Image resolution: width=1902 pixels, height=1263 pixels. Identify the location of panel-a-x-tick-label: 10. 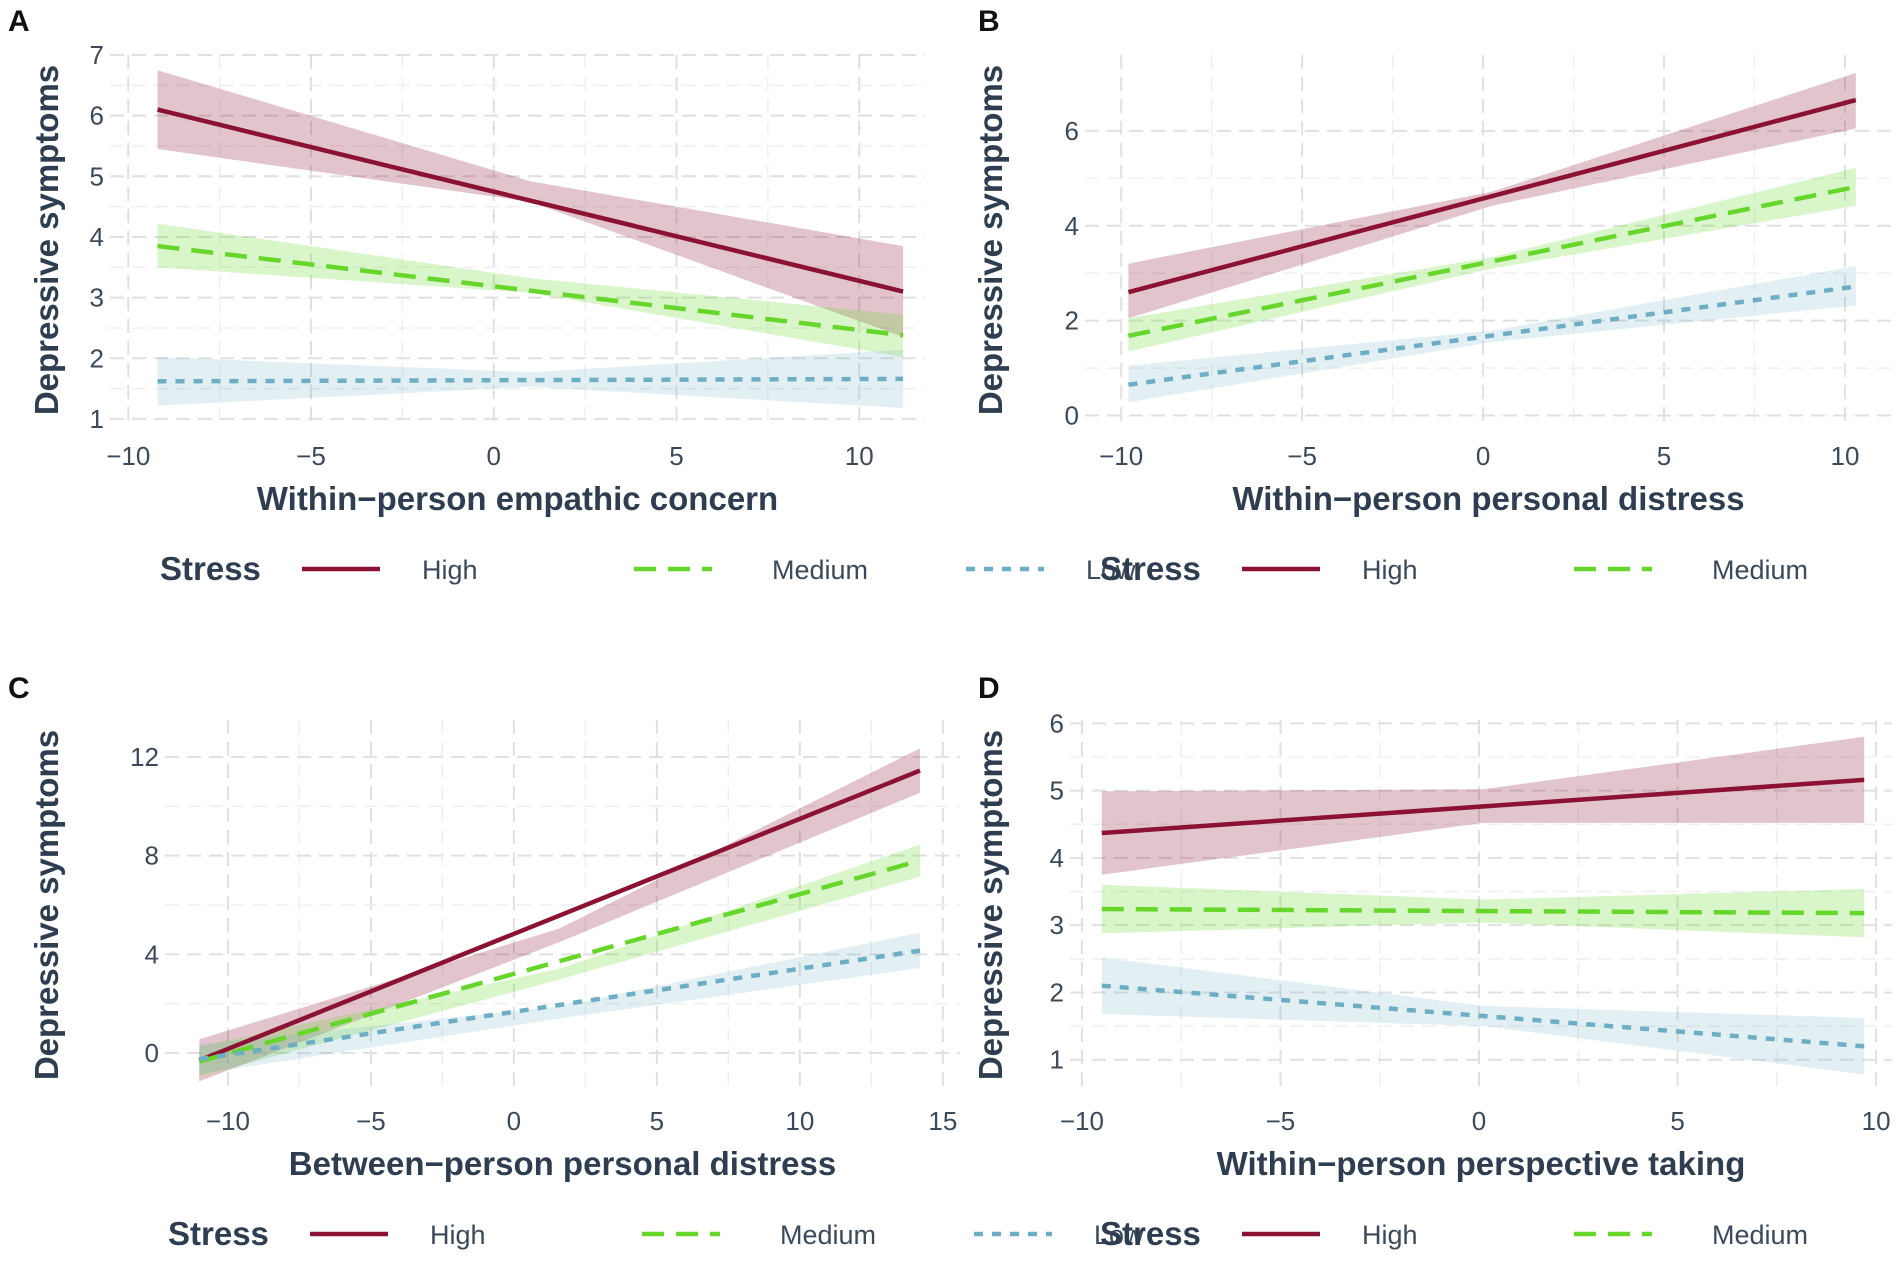
(859, 456).